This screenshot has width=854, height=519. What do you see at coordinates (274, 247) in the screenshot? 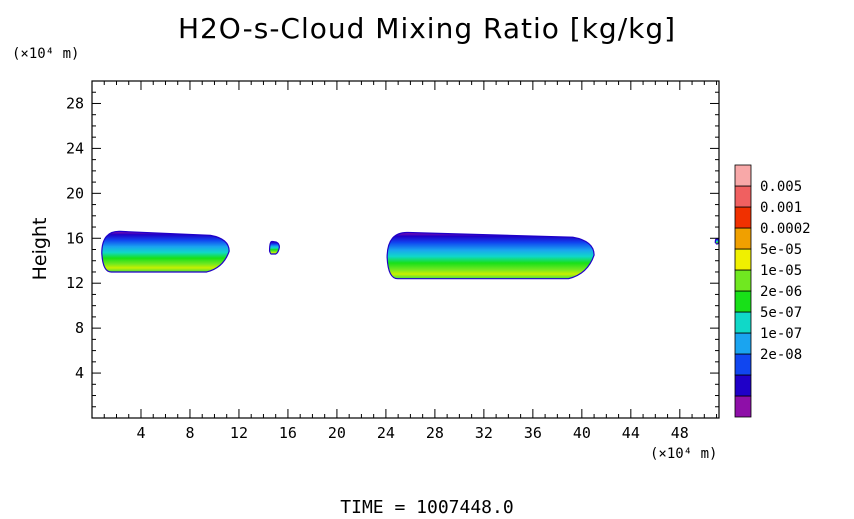
I see `cloud-b` at bounding box center [274, 247].